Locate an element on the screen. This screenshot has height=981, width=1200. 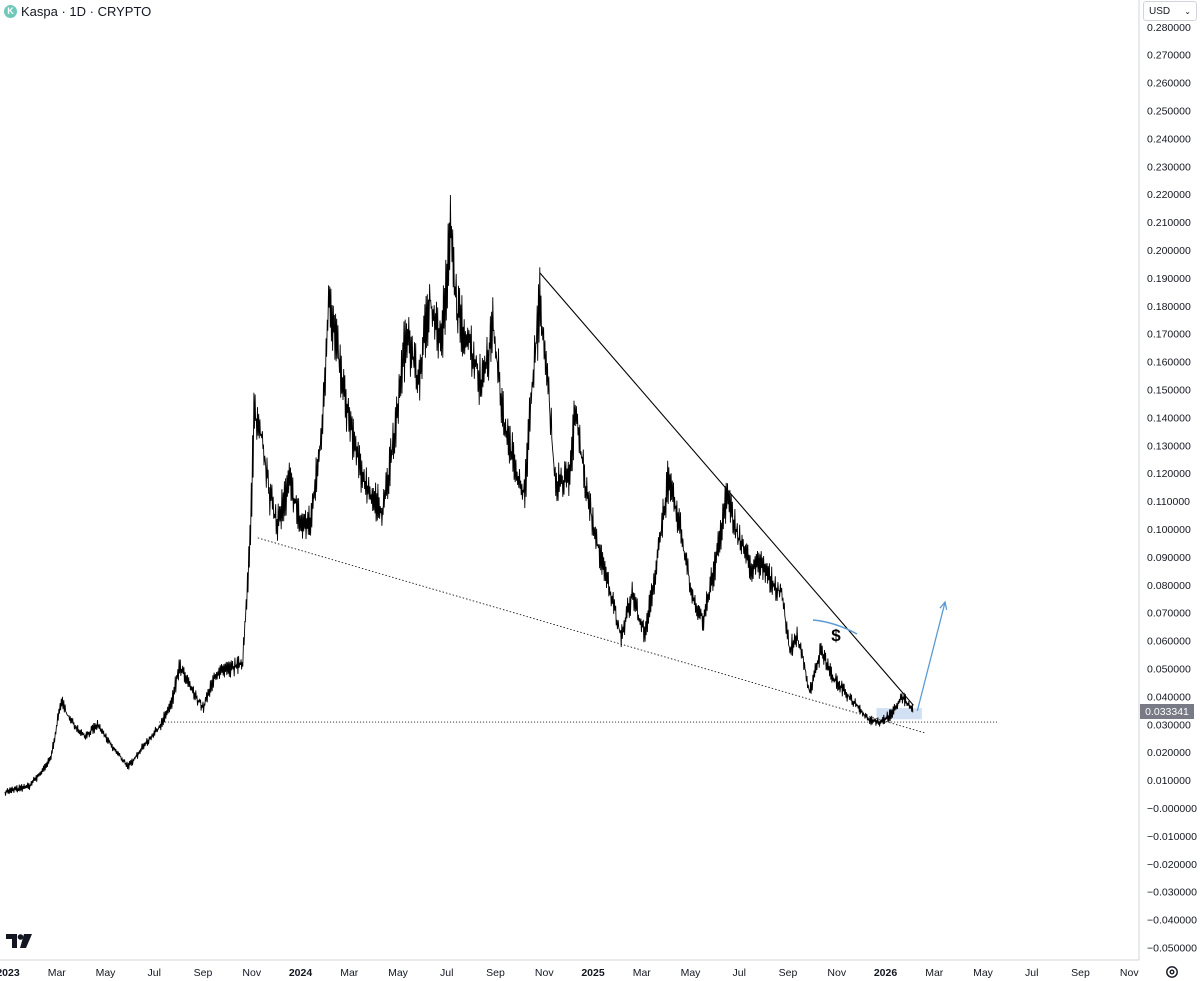
time-tick-label: 2023 is located at coordinates (10, 973).